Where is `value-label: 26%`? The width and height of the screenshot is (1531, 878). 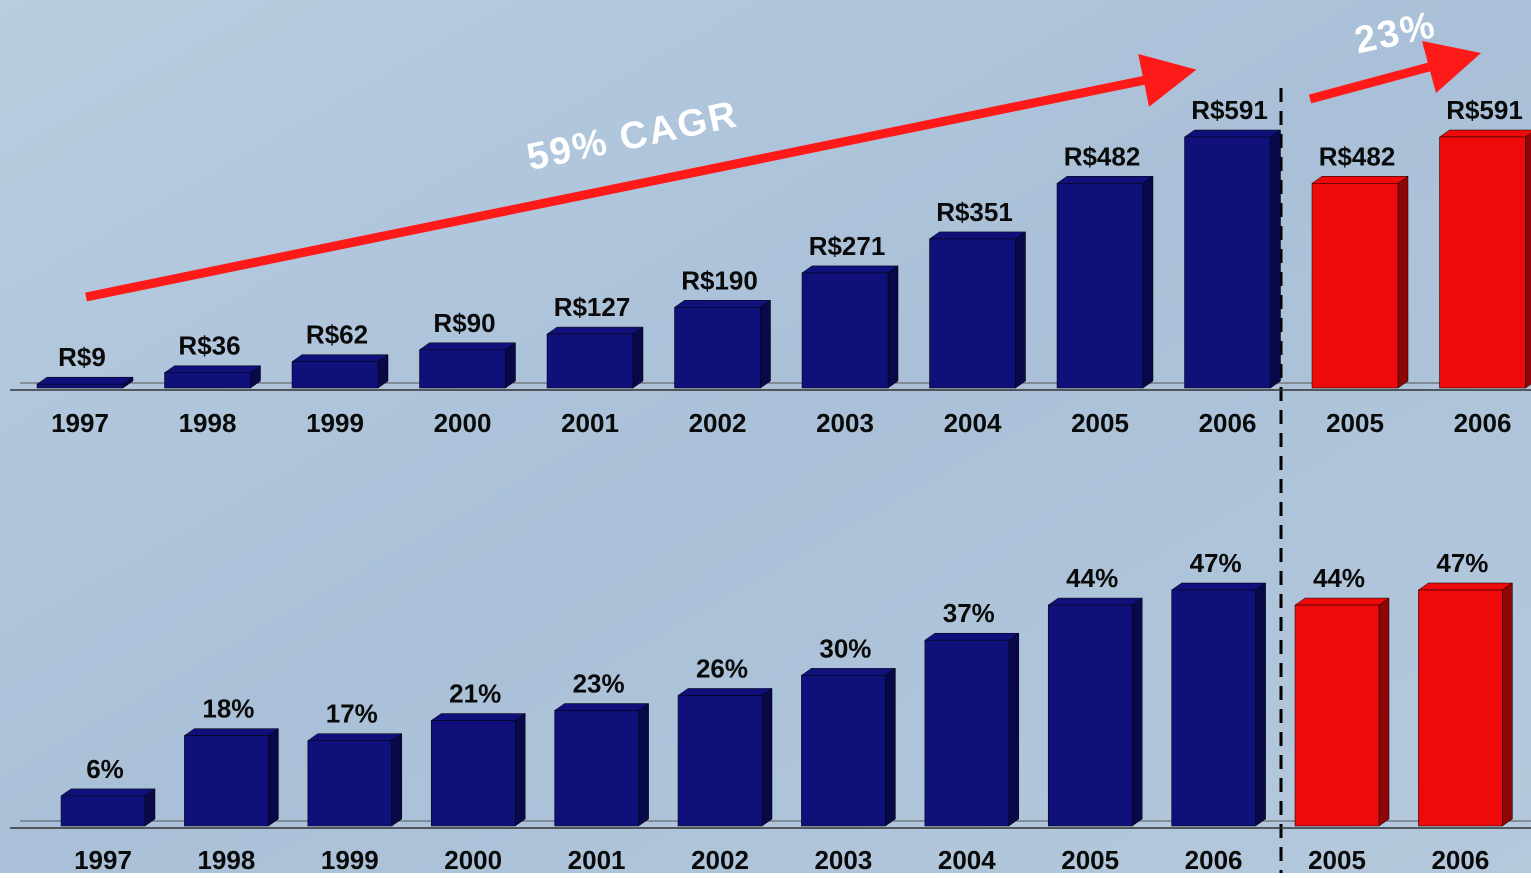
value-label: 26% is located at coordinates (722, 668).